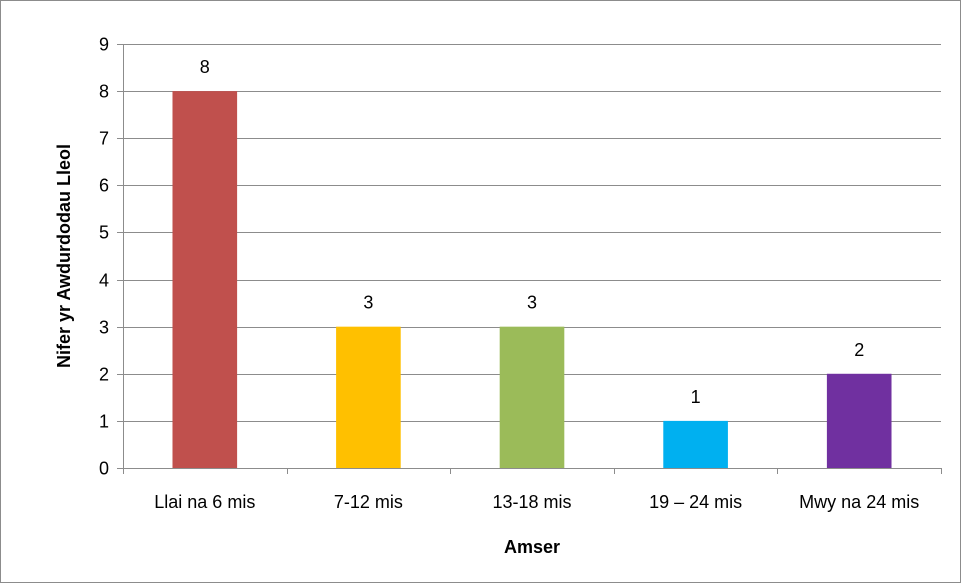 Image resolution: width=961 pixels, height=584 pixels. What do you see at coordinates (104, 186) in the screenshot?
I see `y-tick-label: 6` at bounding box center [104, 186].